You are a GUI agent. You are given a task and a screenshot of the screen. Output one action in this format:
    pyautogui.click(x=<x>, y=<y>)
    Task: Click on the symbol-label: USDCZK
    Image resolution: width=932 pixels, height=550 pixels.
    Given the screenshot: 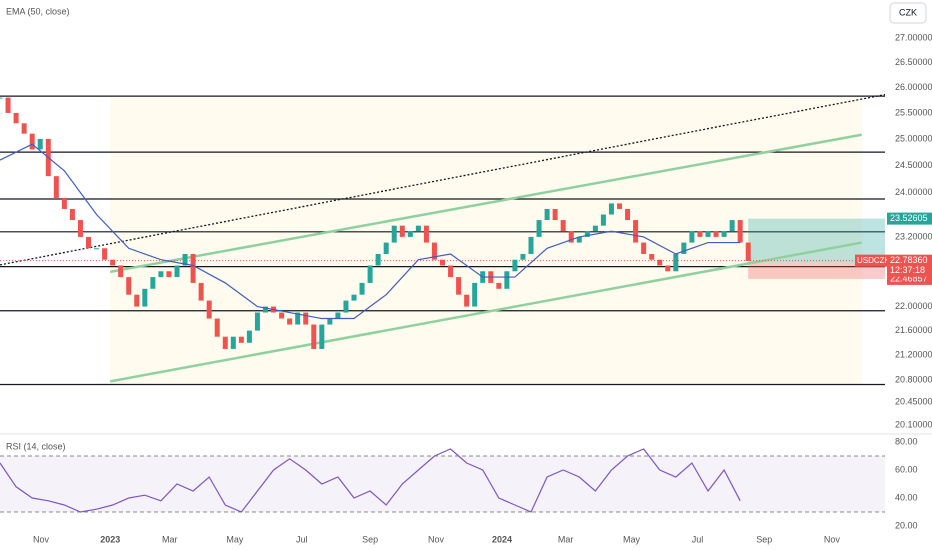 What is the action you would take?
    pyautogui.click(x=874, y=260)
    